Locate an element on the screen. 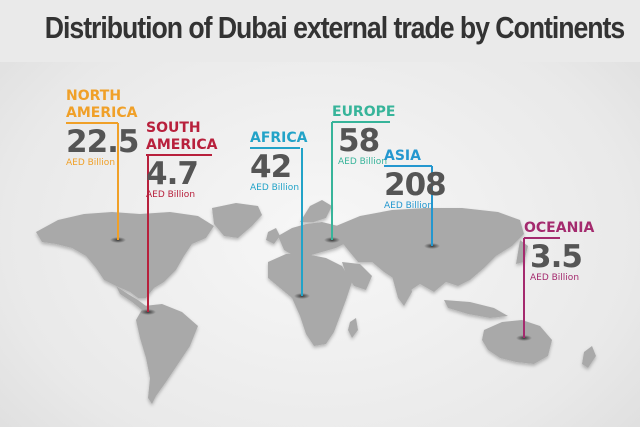  south-america-shape is located at coordinates (167, 354).